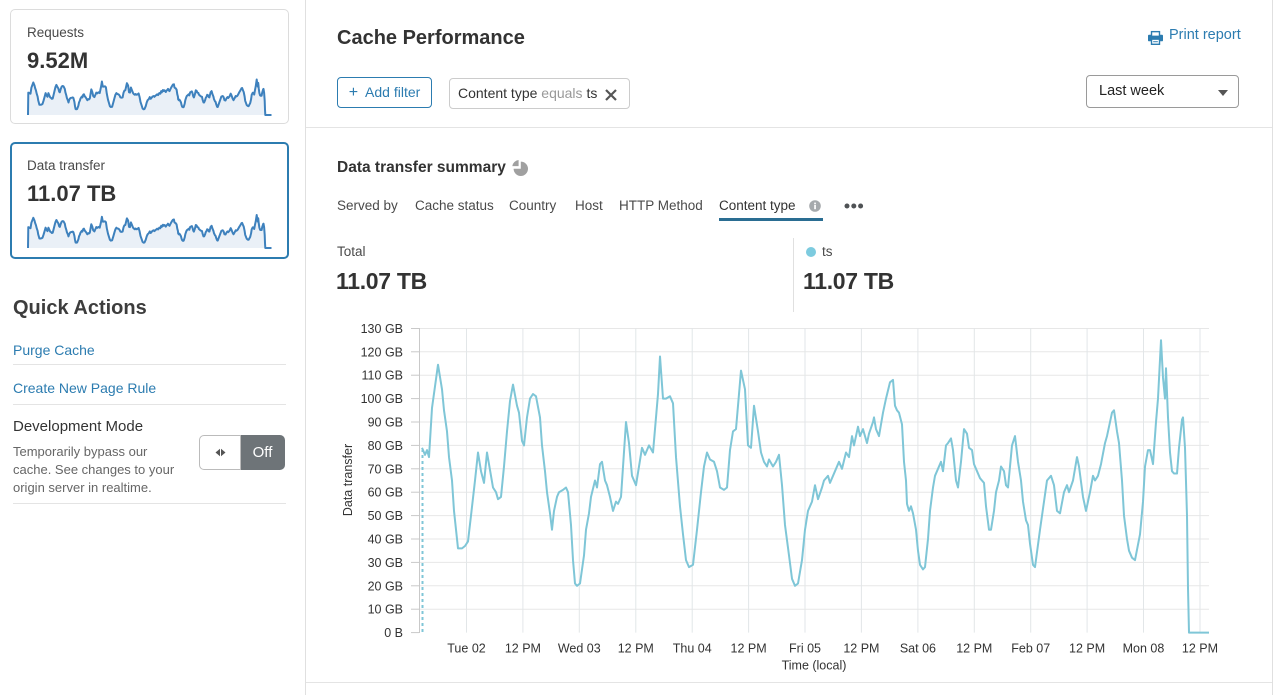 This screenshot has height=695, width=1285. What do you see at coordinates (918, 649) in the screenshot?
I see `svg-text: Sat 06` at bounding box center [918, 649].